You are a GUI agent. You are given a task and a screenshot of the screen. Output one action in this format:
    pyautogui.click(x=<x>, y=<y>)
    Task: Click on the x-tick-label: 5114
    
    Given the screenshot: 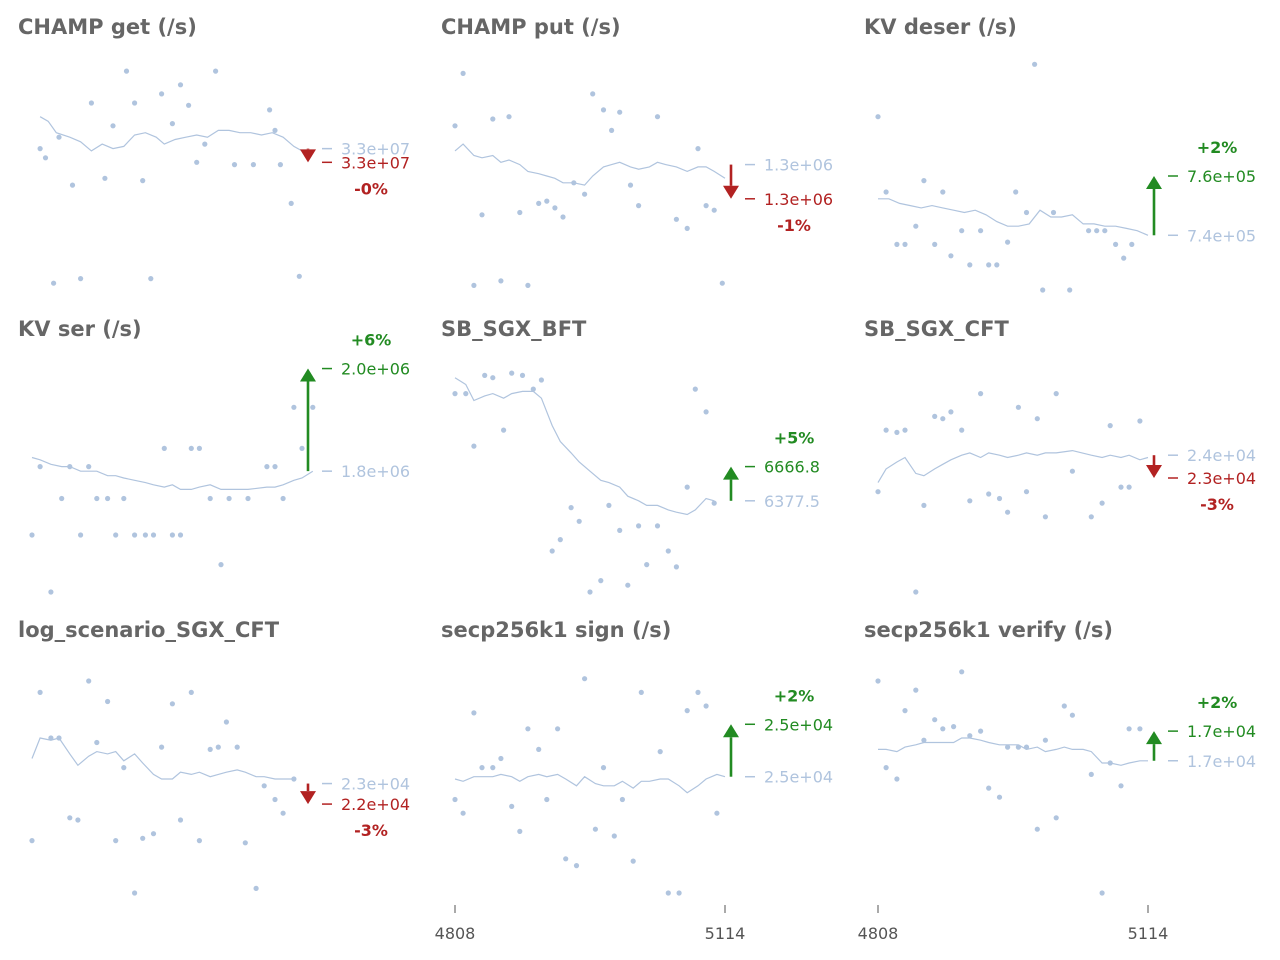 What is the action you would take?
    pyautogui.click(x=725, y=933)
    